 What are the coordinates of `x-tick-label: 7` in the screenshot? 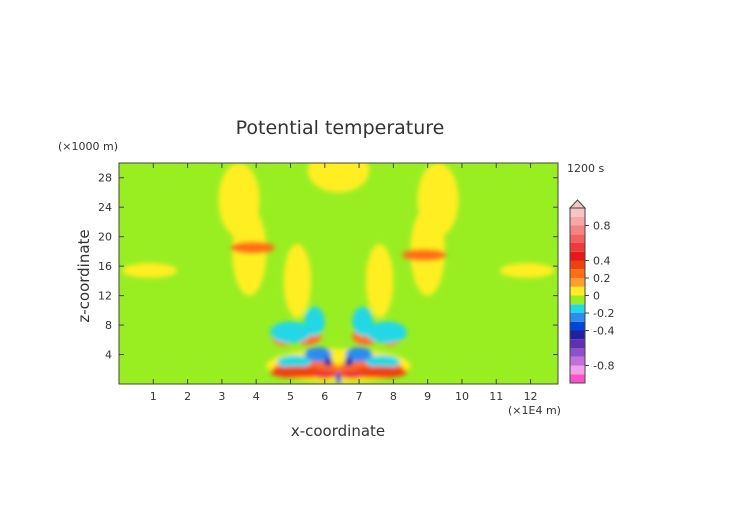 It's located at (359, 396).